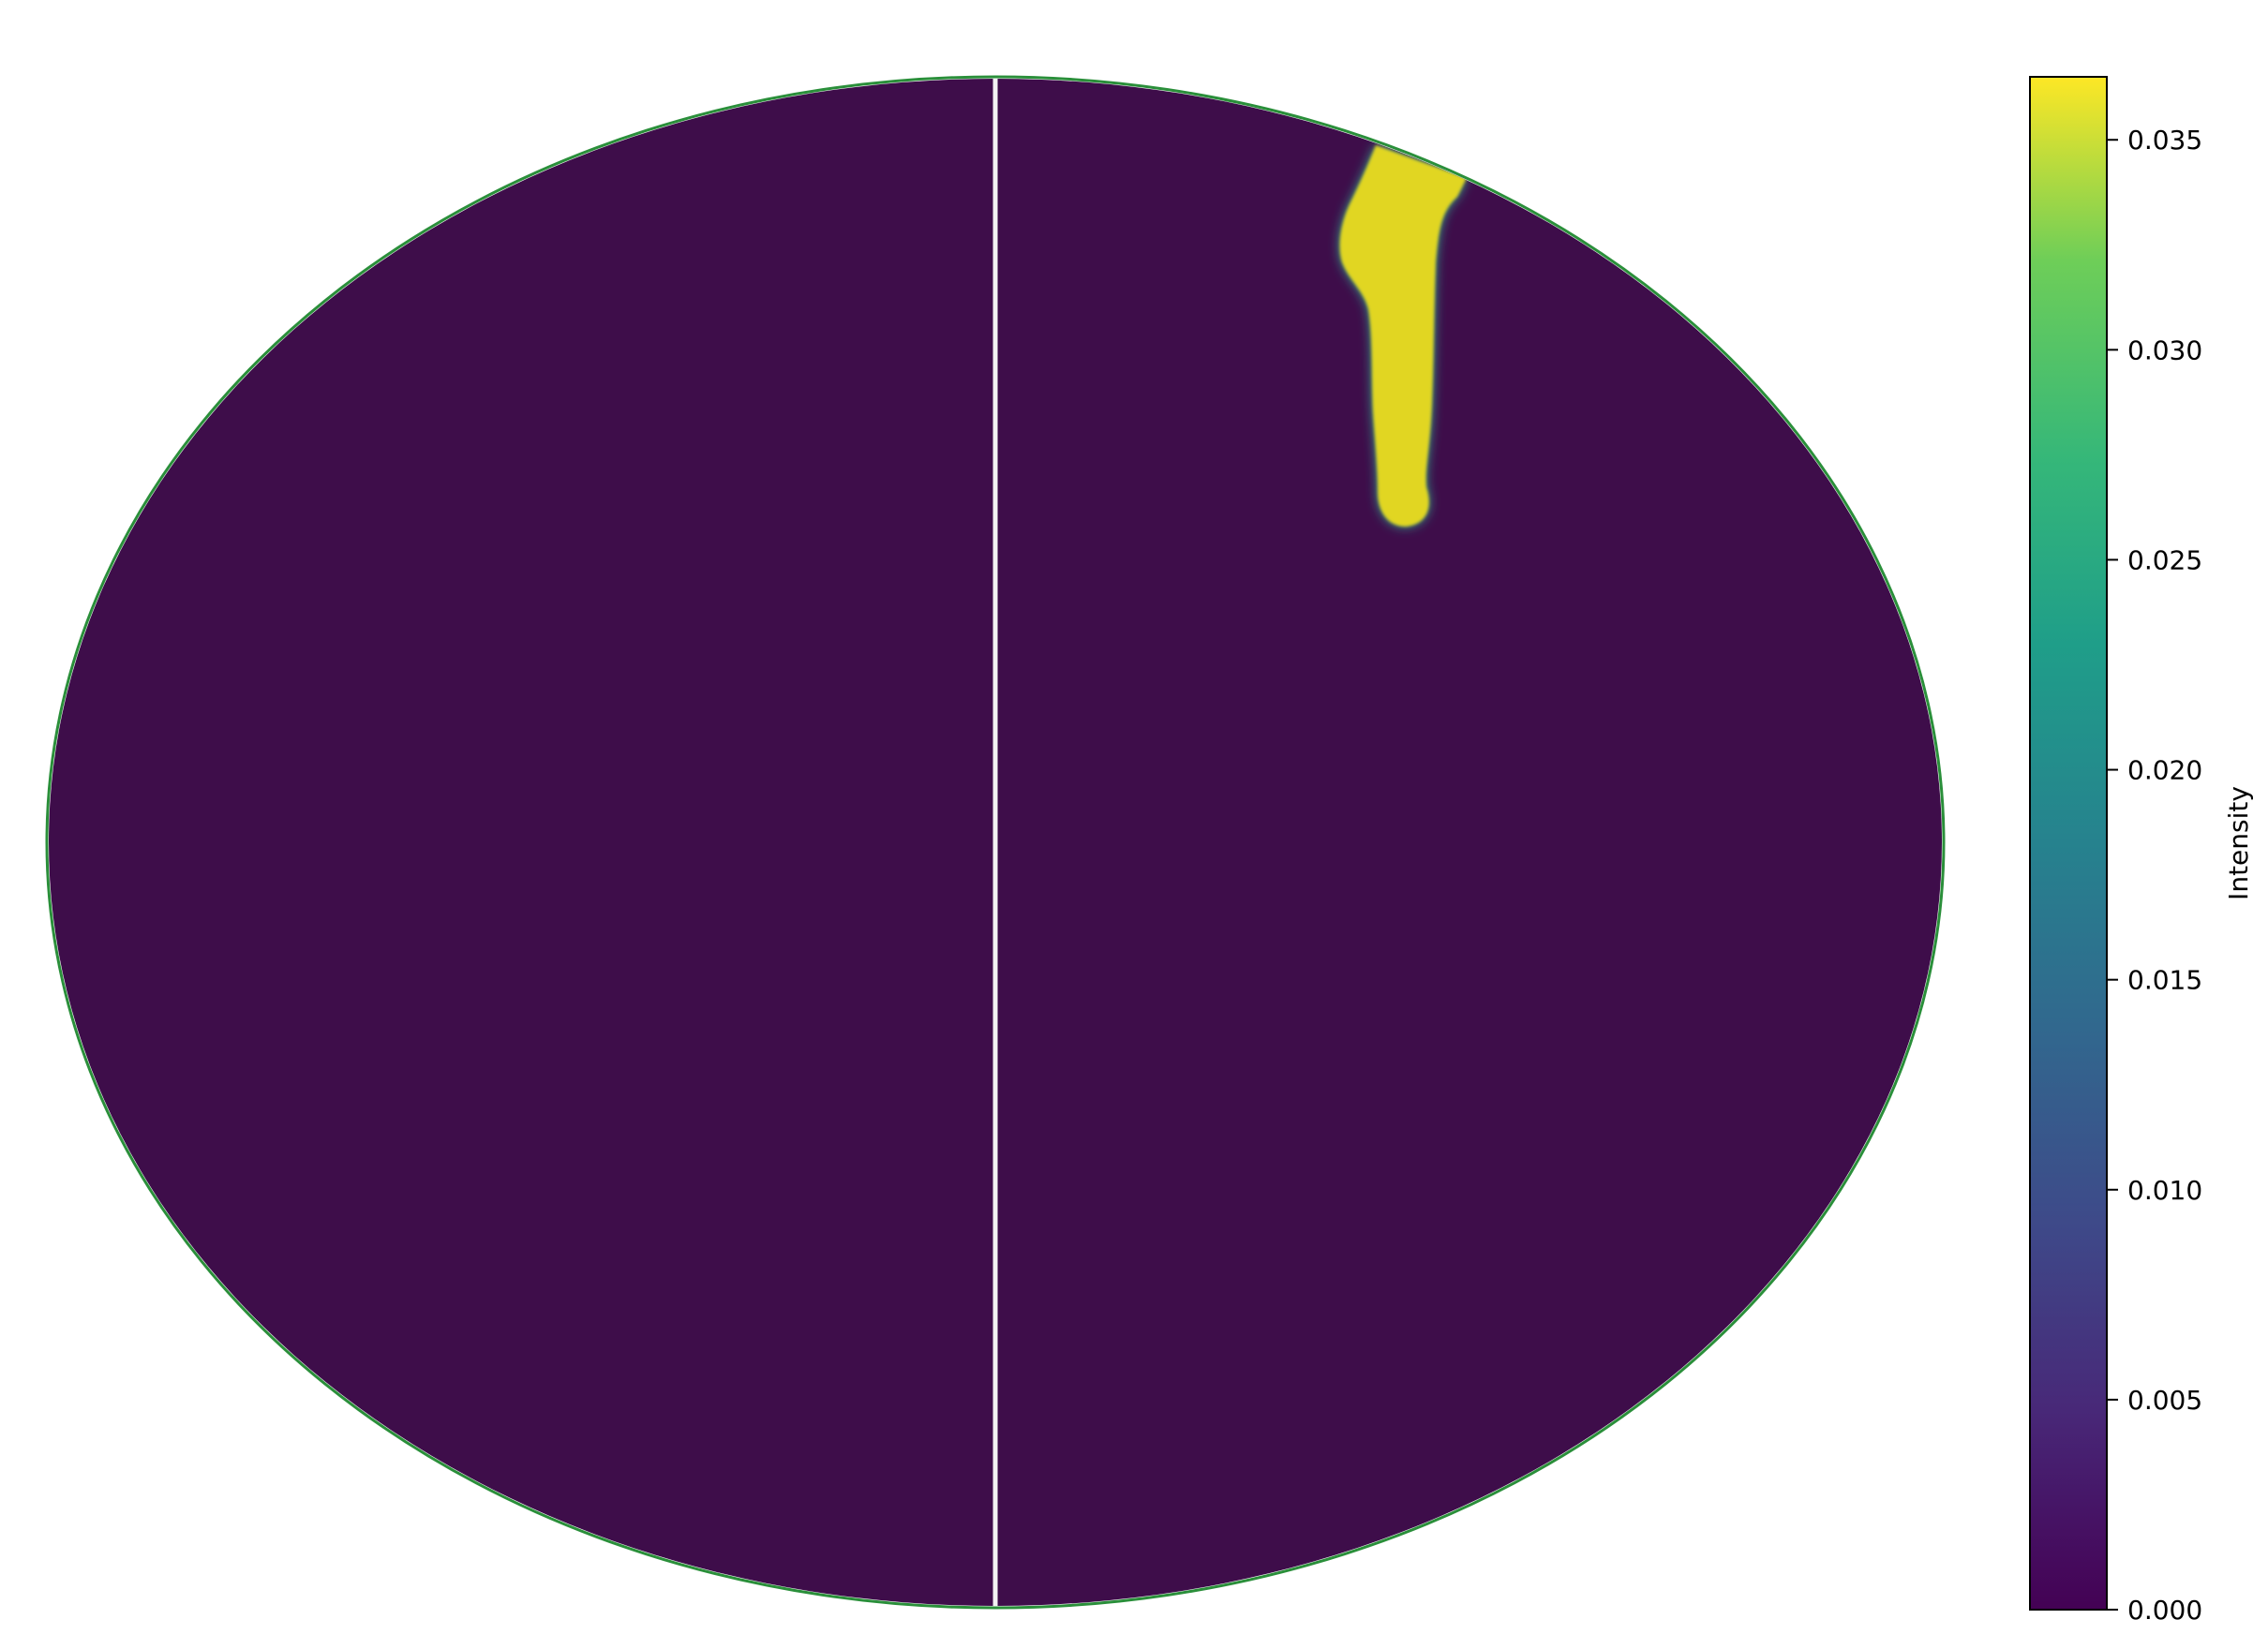 The image size is (2268, 1649). I want to click on colorbar-tick-label: 0.020, so click(2165, 770).